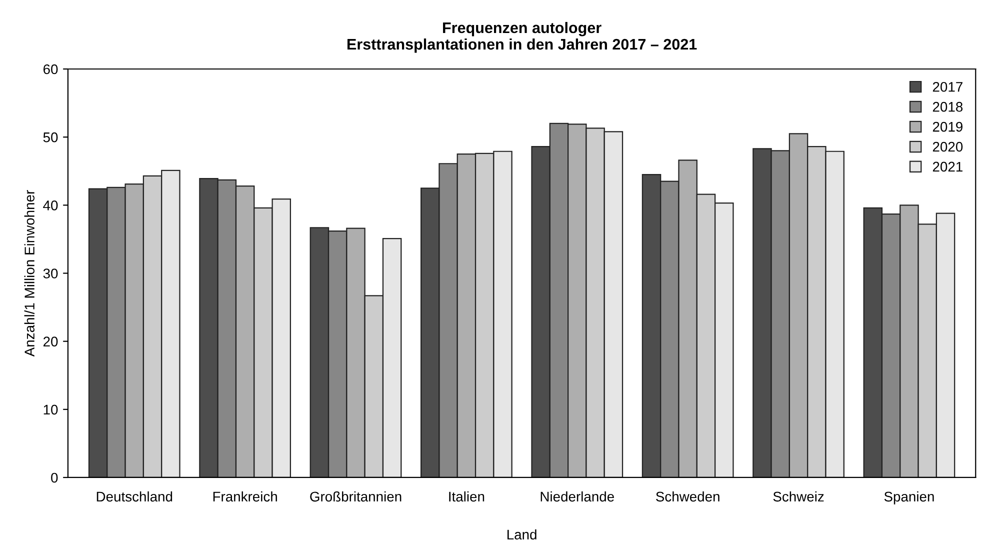 This screenshot has width=992, height=552. Describe the element at coordinates (909, 497) in the screenshot. I see `x-tick-label: Spanien` at that location.